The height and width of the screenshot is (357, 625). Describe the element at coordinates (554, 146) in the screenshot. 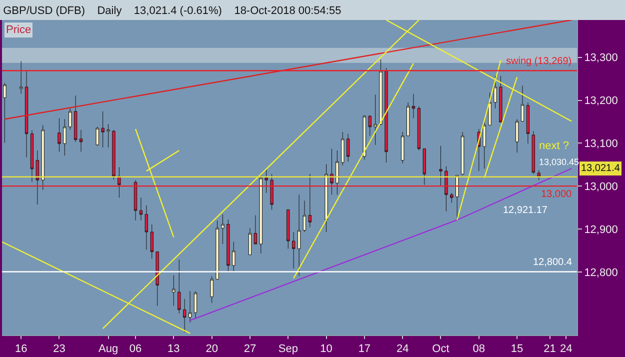

I see `annotation: next ?` at that location.